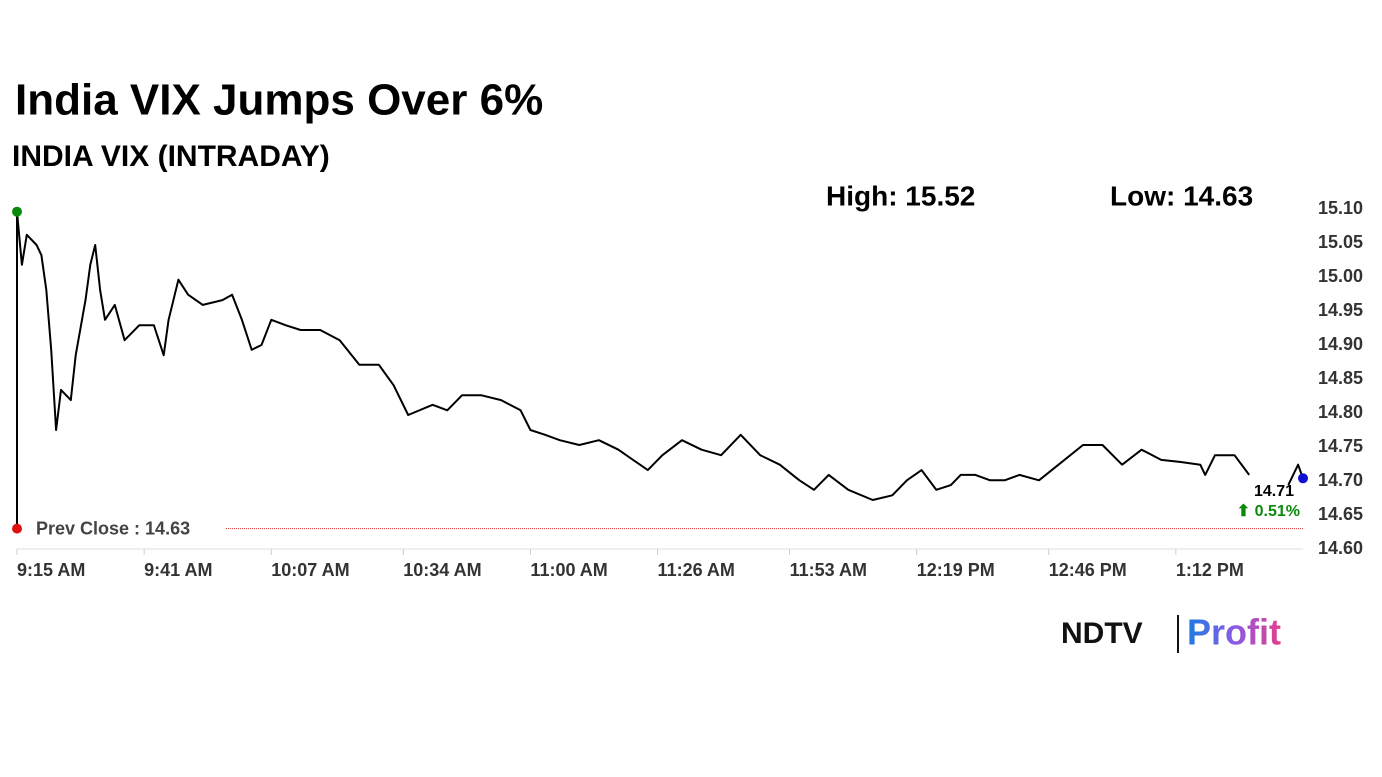 Image resolution: width=1382 pixels, height=777 pixels. I want to click on logo-ndtv: NDTV, so click(1102, 633).